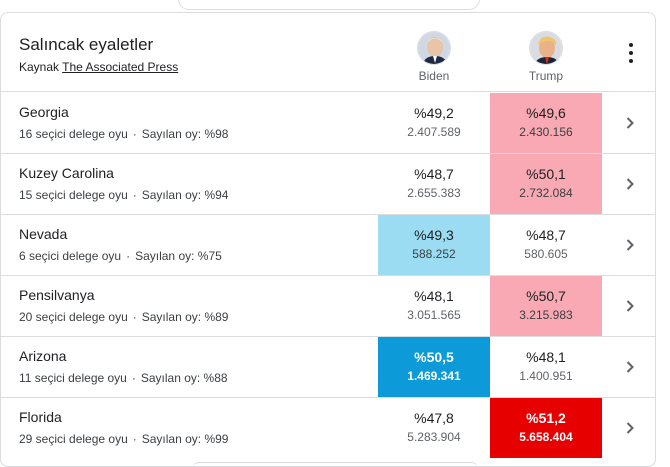 The height and width of the screenshot is (467, 670). I want to click on state-name: Kuzey Carolina, so click(66, 173).